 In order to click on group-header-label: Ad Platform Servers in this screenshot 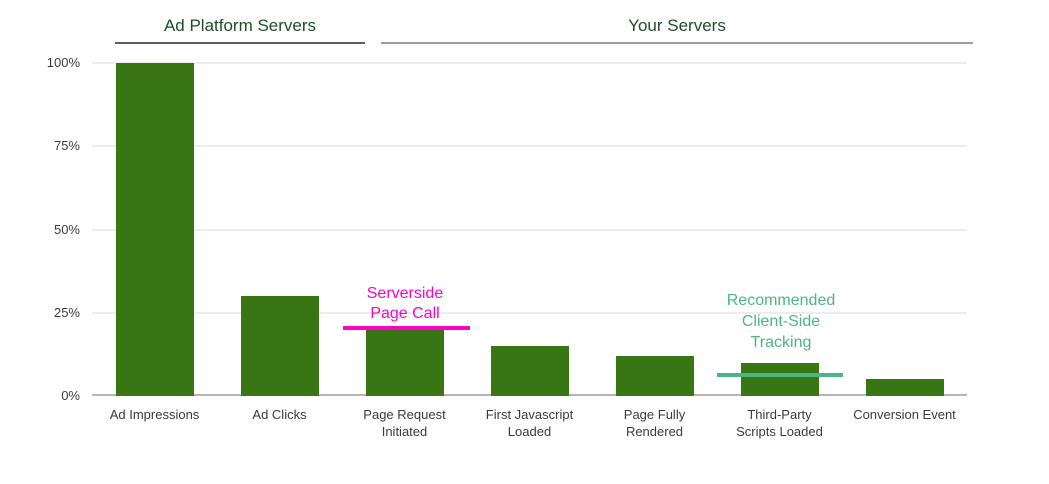, I will do `click(240, 25)`.